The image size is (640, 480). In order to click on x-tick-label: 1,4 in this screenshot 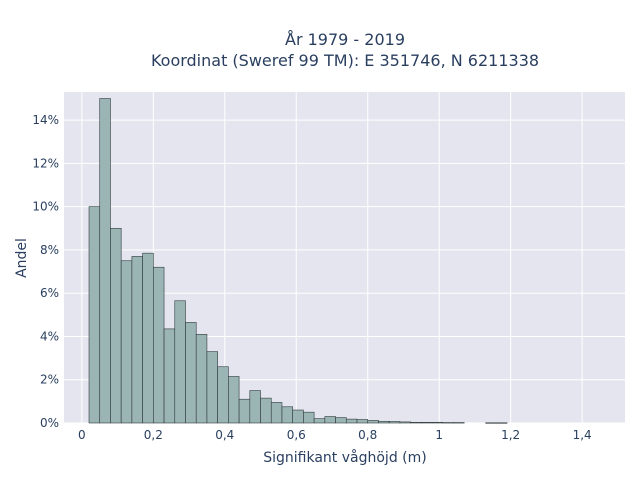, I will do `click(582, 435)`.